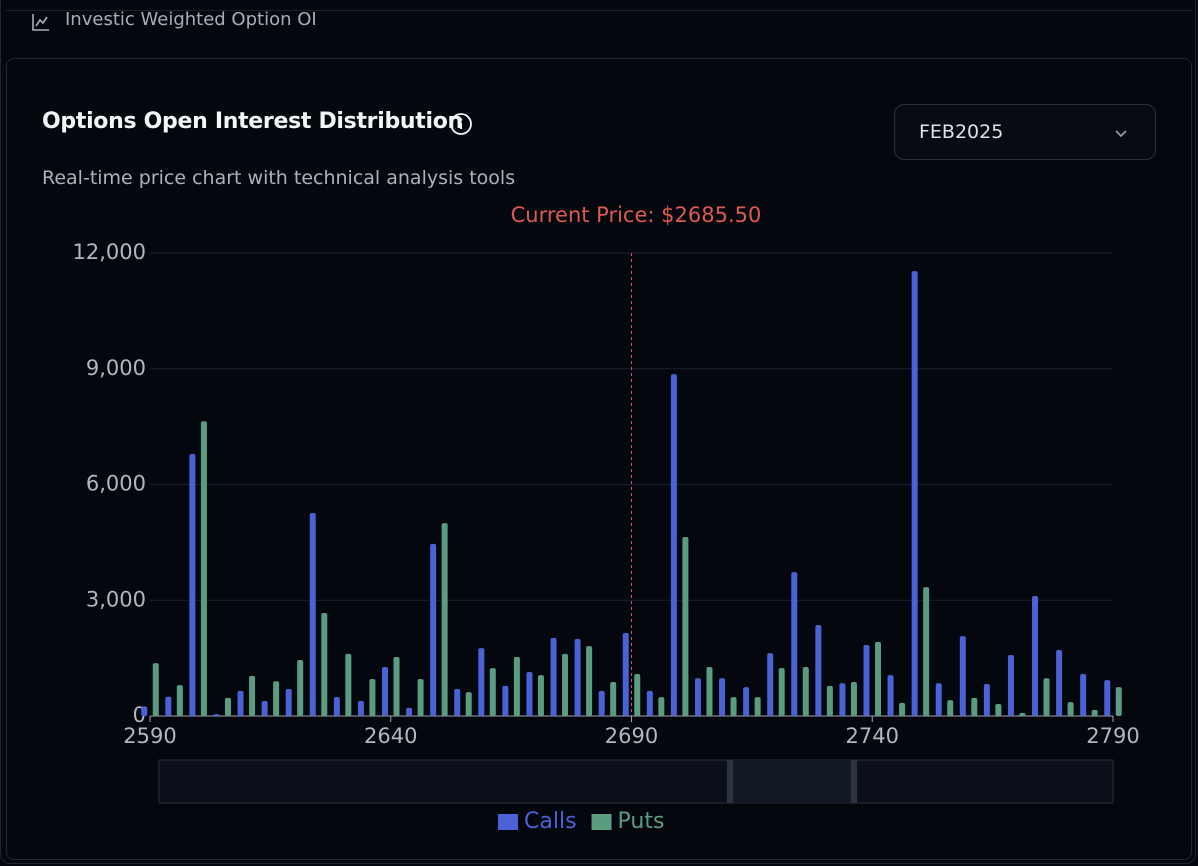  Describe the element at coordinates (599, 10) in the screenshot. I see `divider` at that location.